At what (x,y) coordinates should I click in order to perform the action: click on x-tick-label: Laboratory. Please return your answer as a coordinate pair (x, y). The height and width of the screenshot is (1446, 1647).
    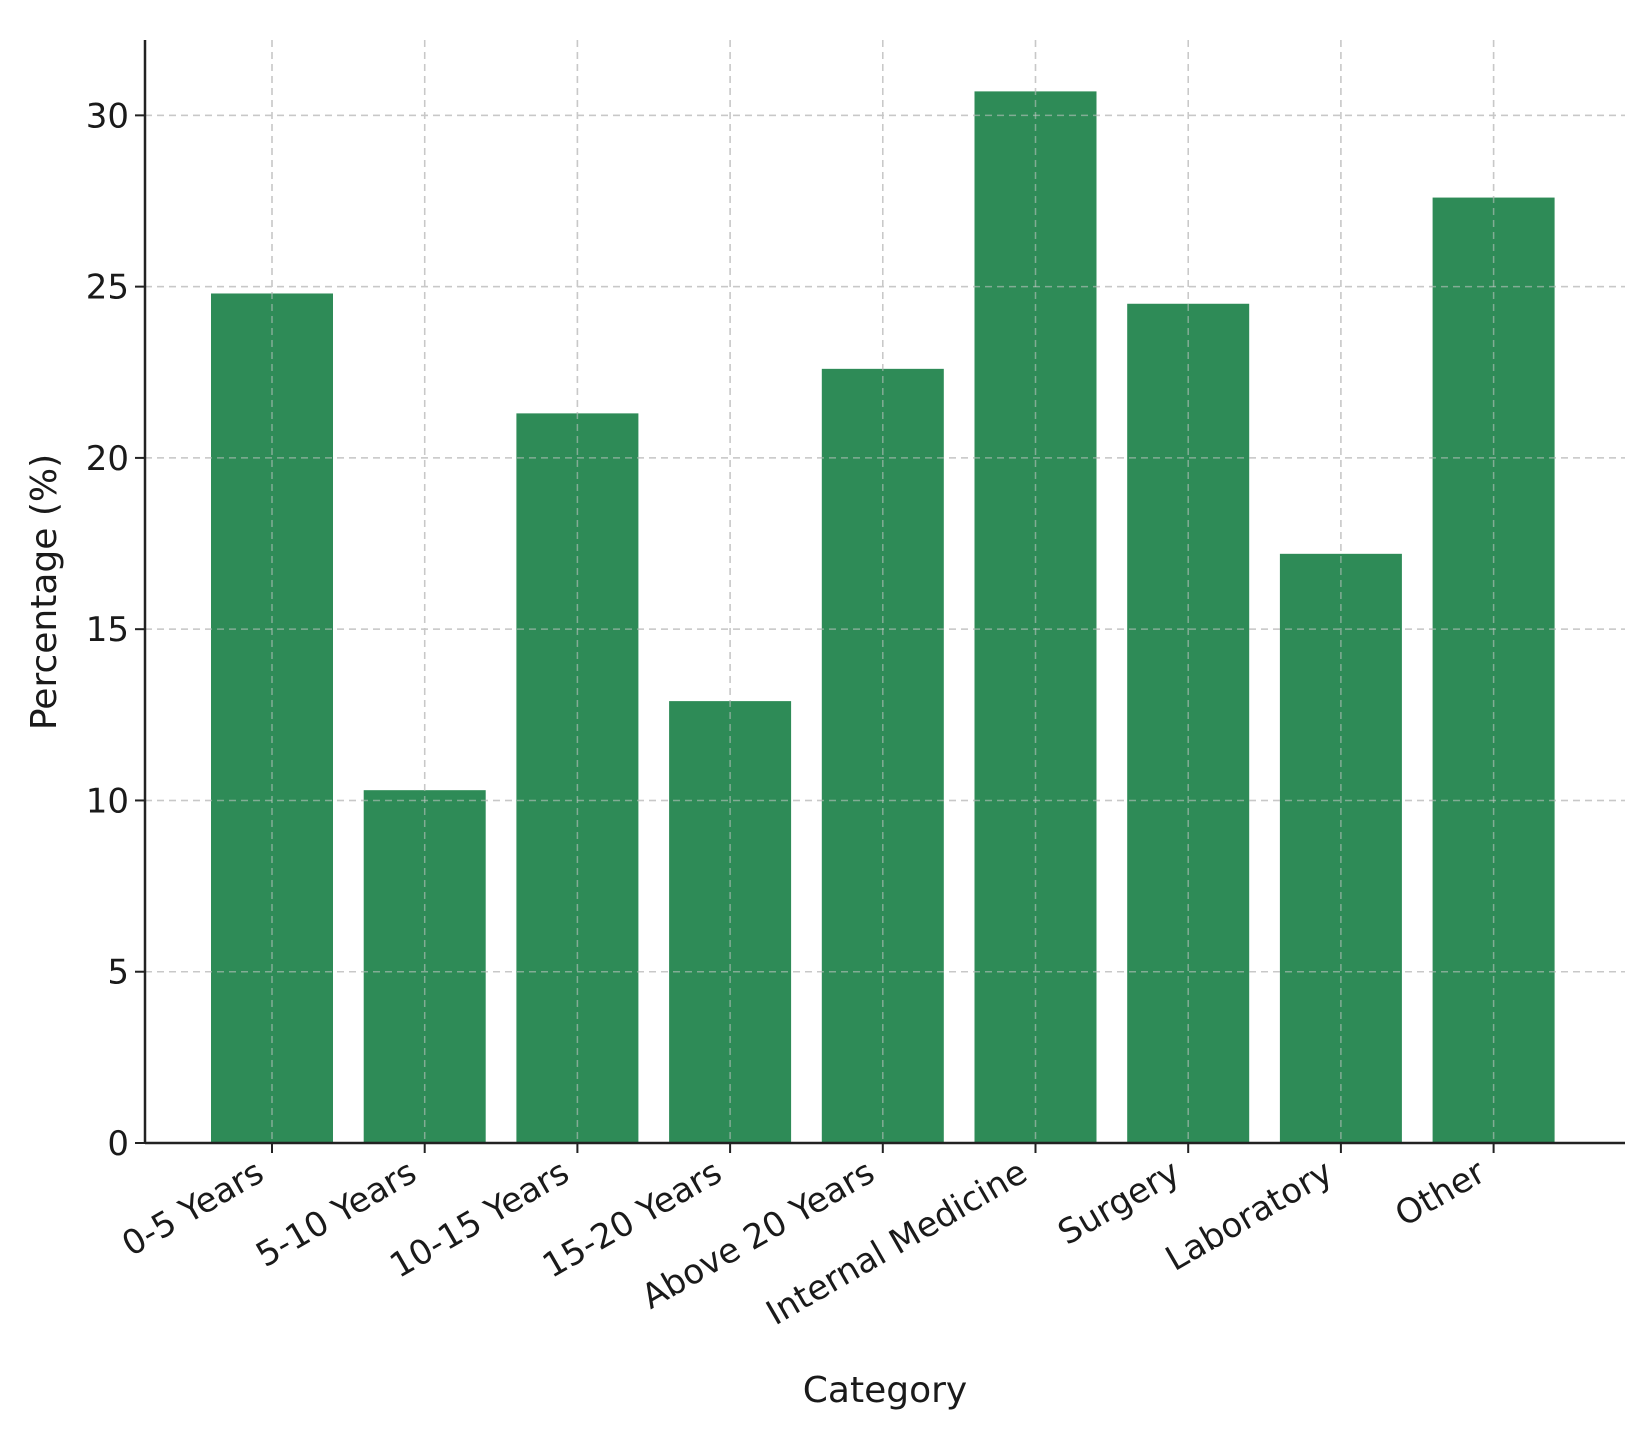
    Looking at the image, I should click on (1249, 1215).